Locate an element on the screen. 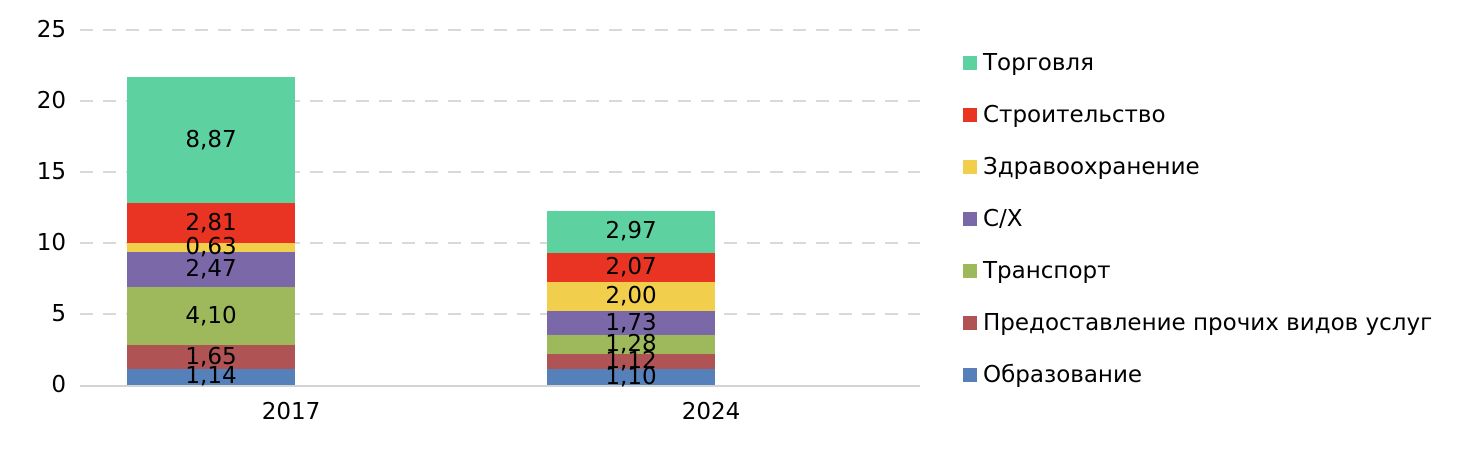 This screenshot has width=1482, height=452. y-axis-tick-label: 5 is located at coordinates (58, 314).